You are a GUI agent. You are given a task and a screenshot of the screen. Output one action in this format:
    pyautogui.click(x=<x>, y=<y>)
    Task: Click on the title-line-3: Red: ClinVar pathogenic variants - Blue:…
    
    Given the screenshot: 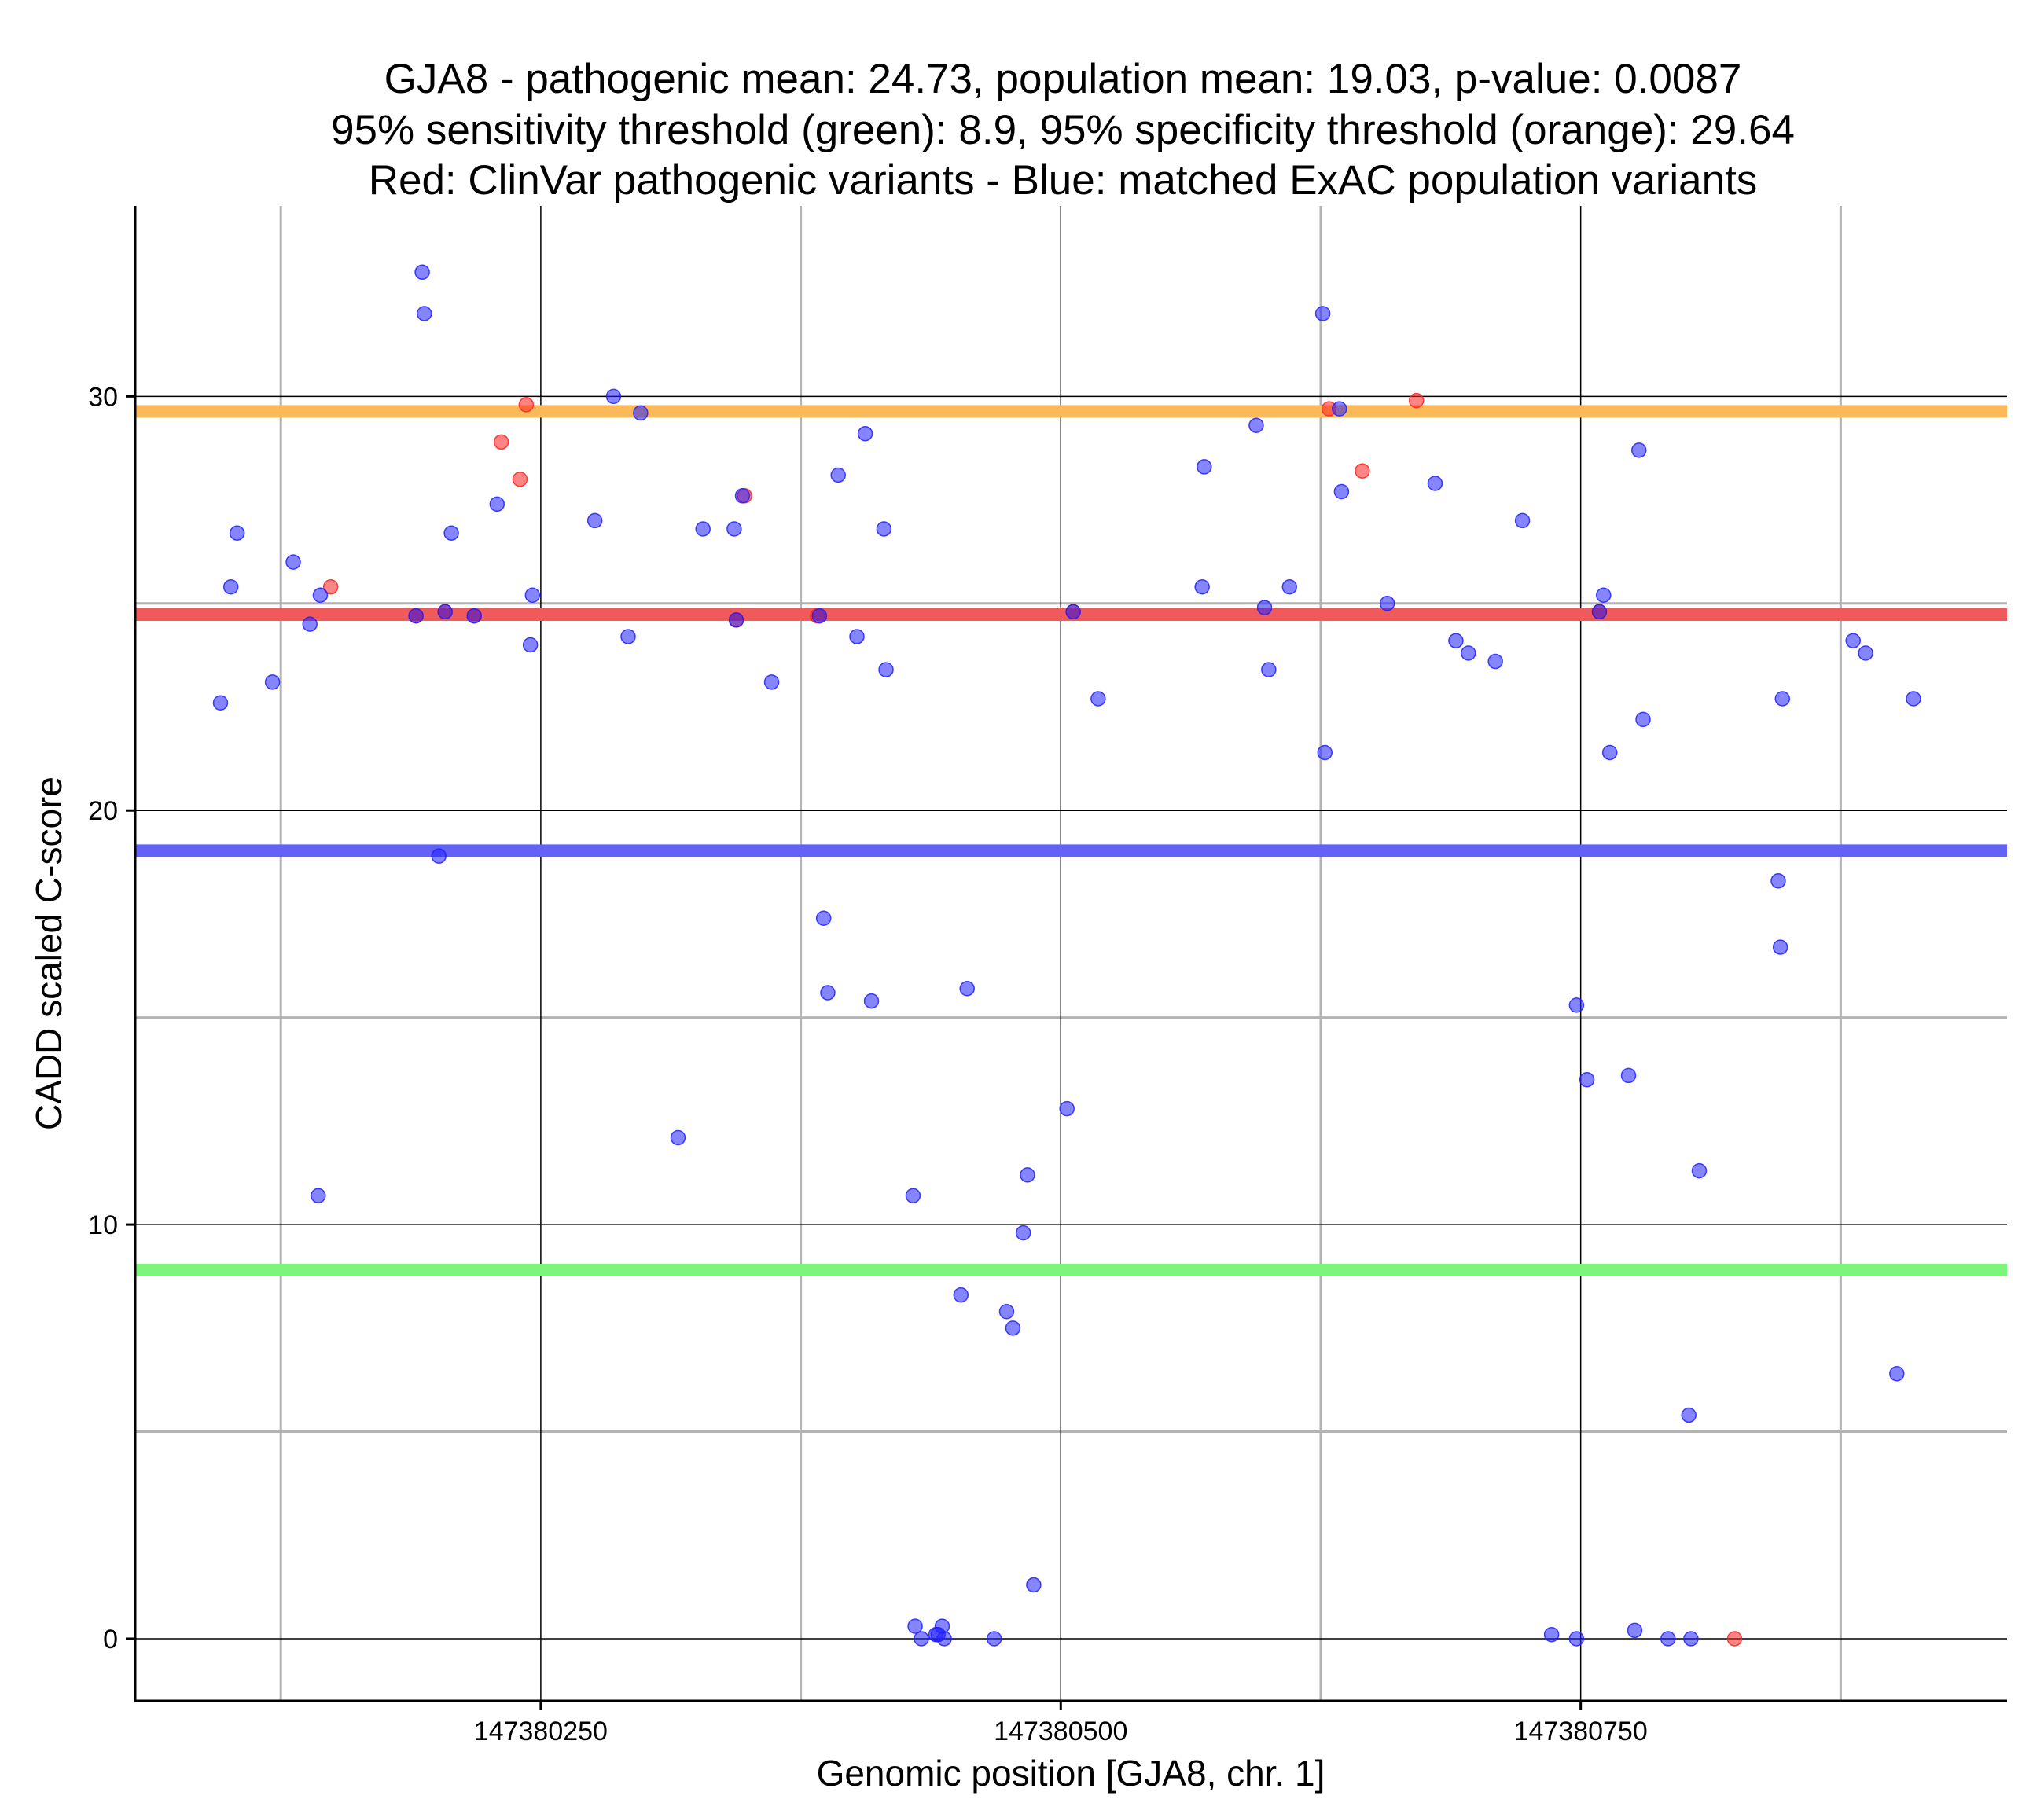 What is the action you would take?
    pyautogui.click(x=1064, y=180)
    